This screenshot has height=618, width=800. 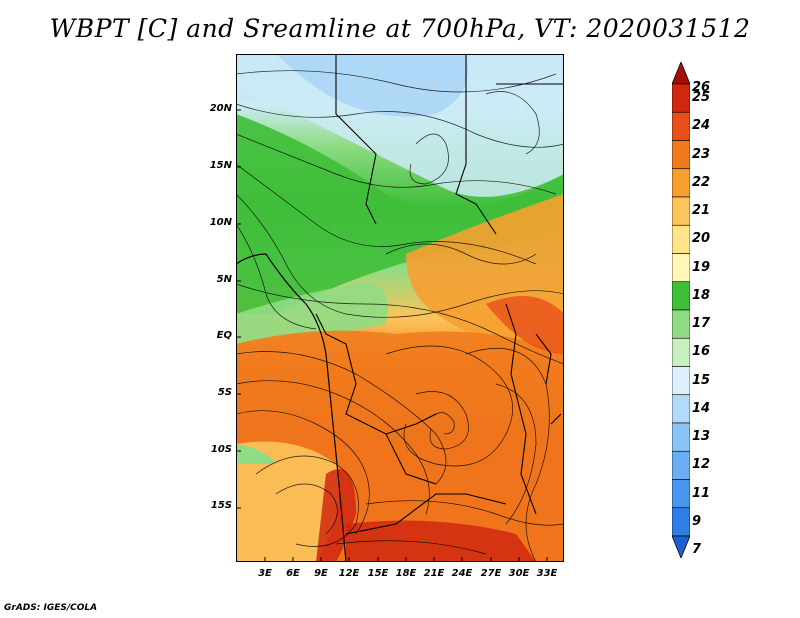 I want to click on lon-label-6e: 6E, so click(x=293, y=573).